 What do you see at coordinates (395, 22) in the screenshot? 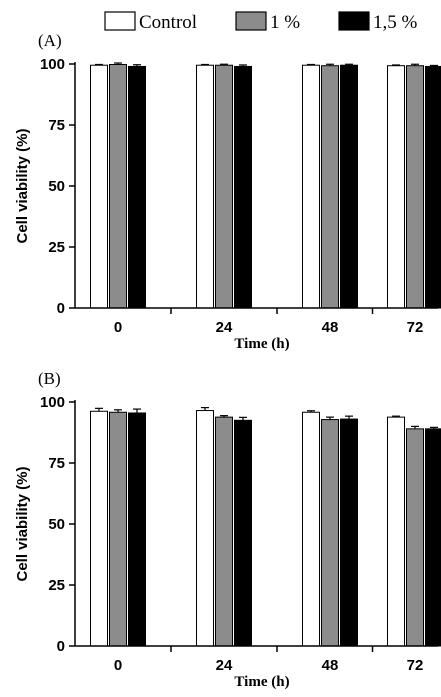
I see `legend-label-2: 1,5 %` at bounding box center [395, 22].